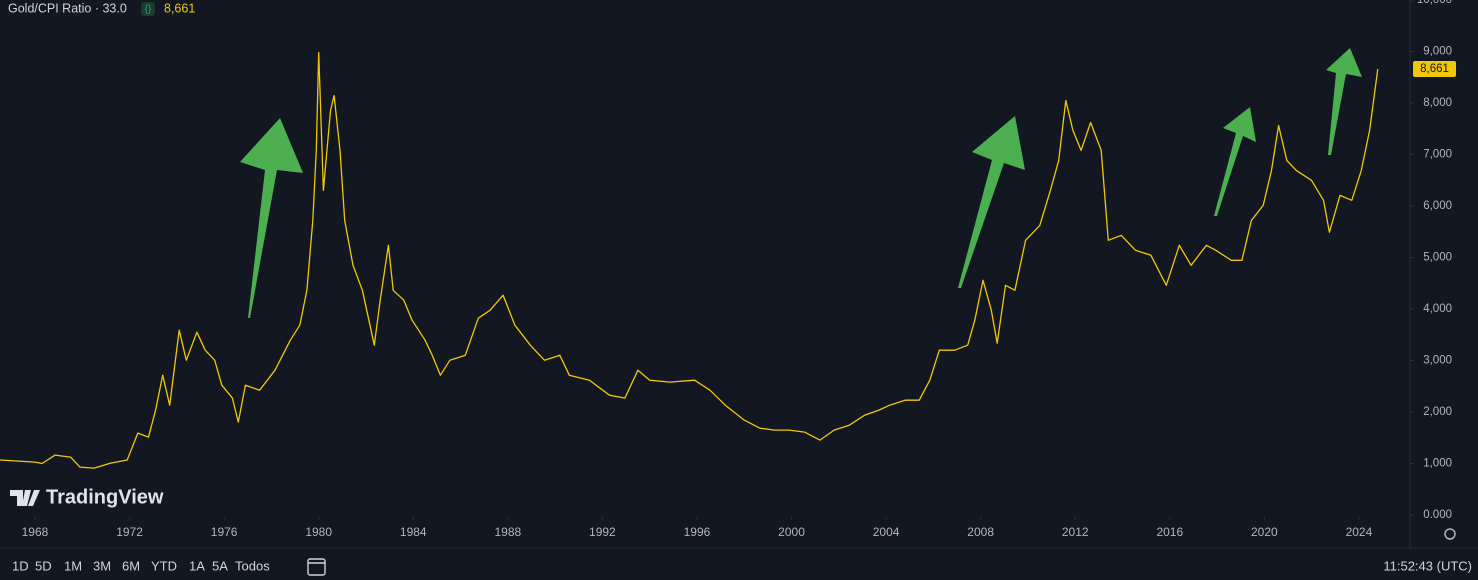 Image resolution: width=1478 pixels, height=580 pixels. Describe the element at coordinates (1075, 532) in the screenshot. I see `x-tick-label: 2012` at that location.